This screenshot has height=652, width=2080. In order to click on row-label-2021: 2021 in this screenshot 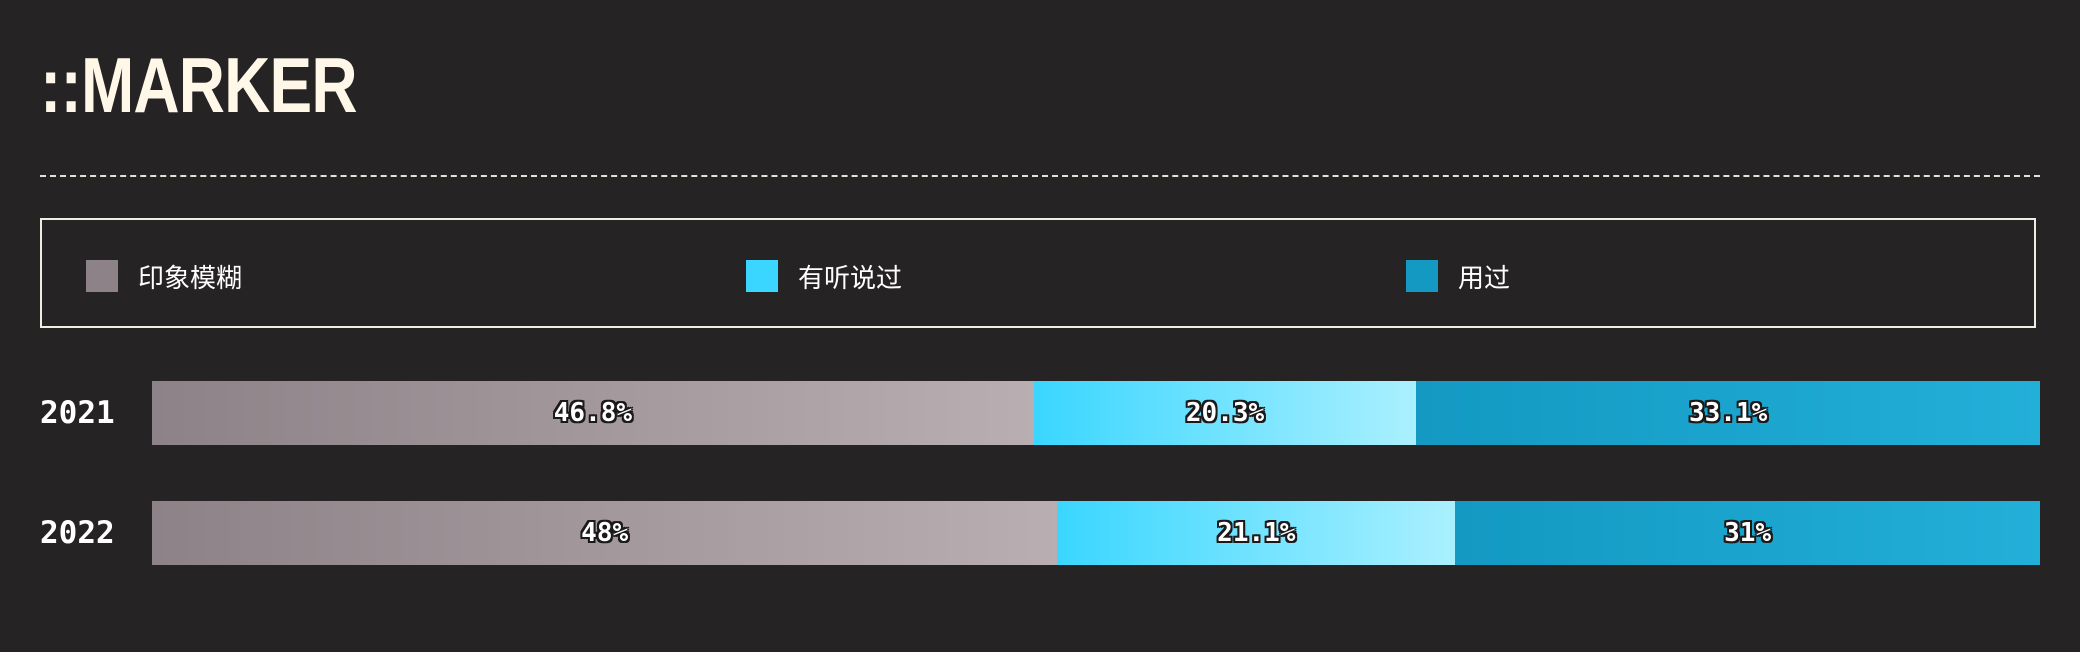, I will do `click(77, 413)`.